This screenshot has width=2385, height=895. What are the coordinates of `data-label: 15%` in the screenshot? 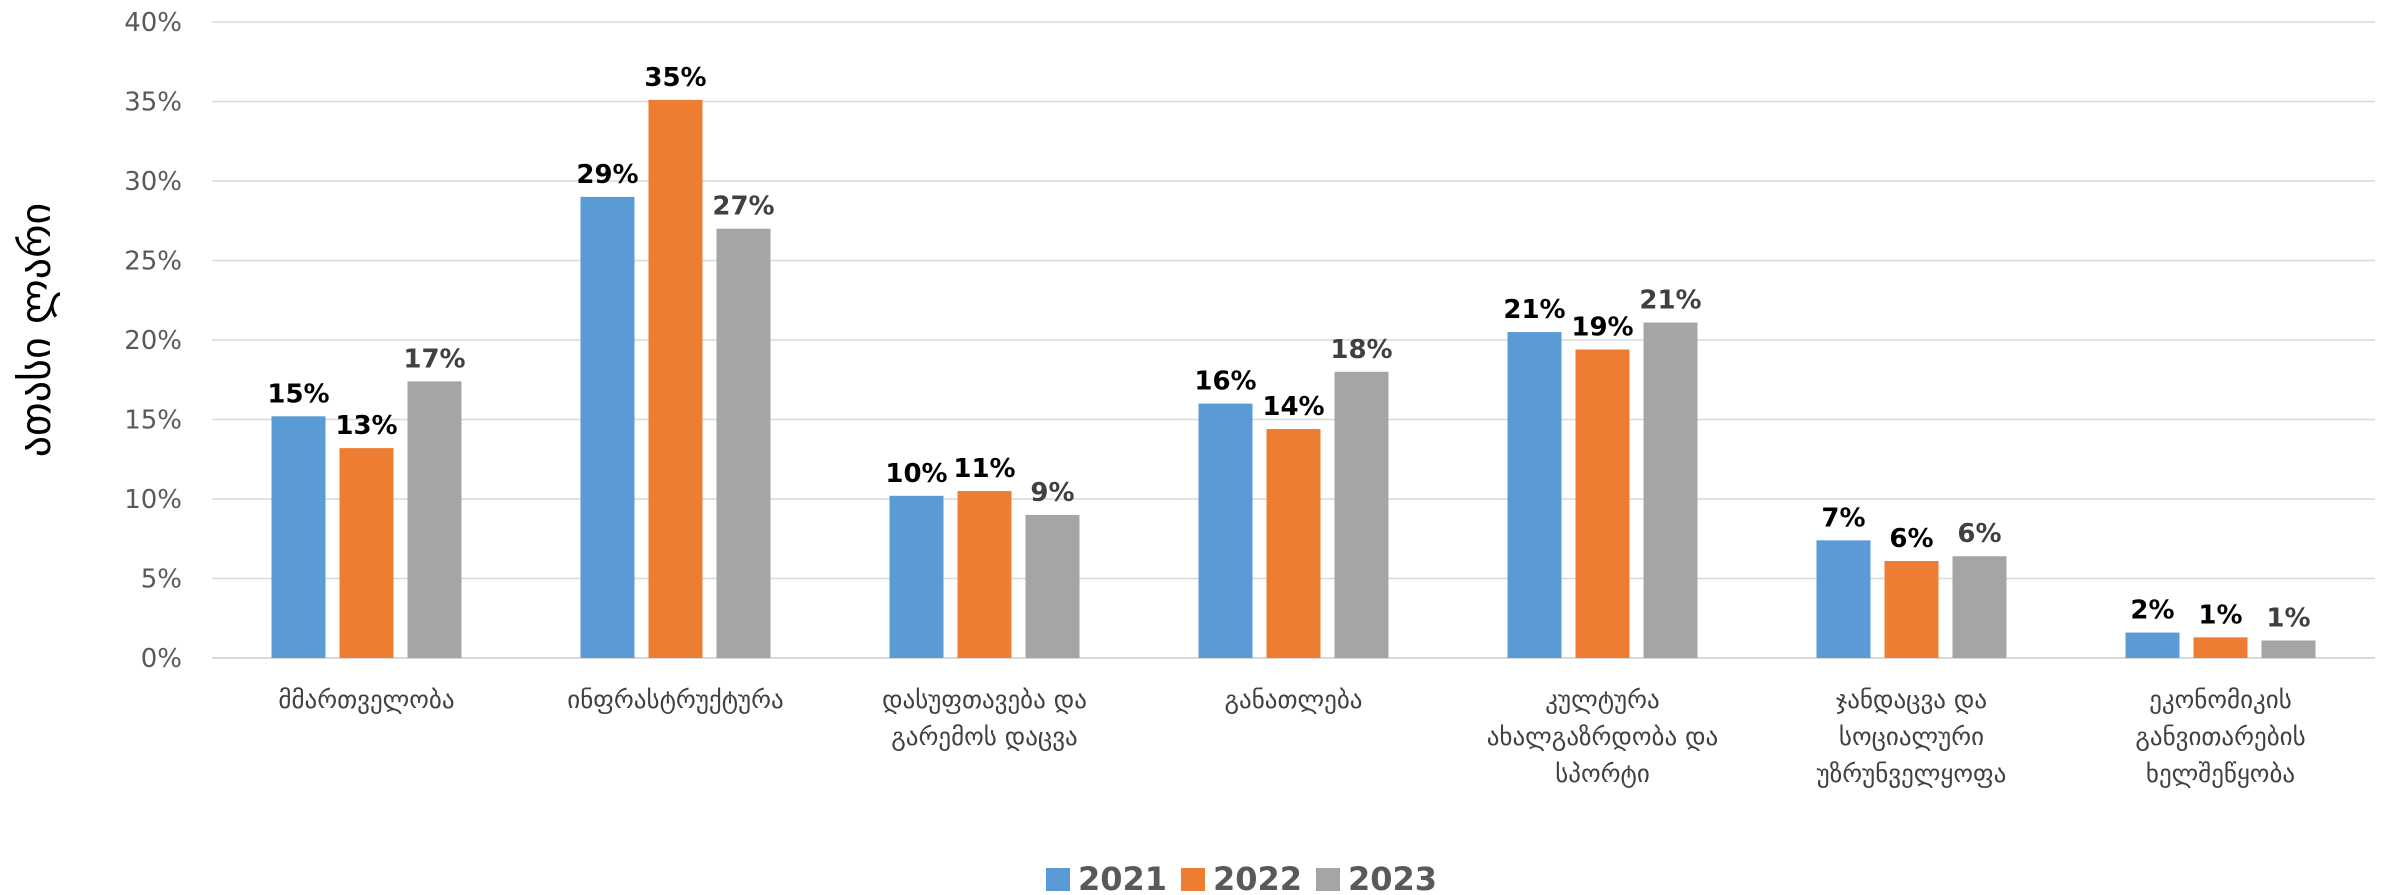 It's located at (298, 394).